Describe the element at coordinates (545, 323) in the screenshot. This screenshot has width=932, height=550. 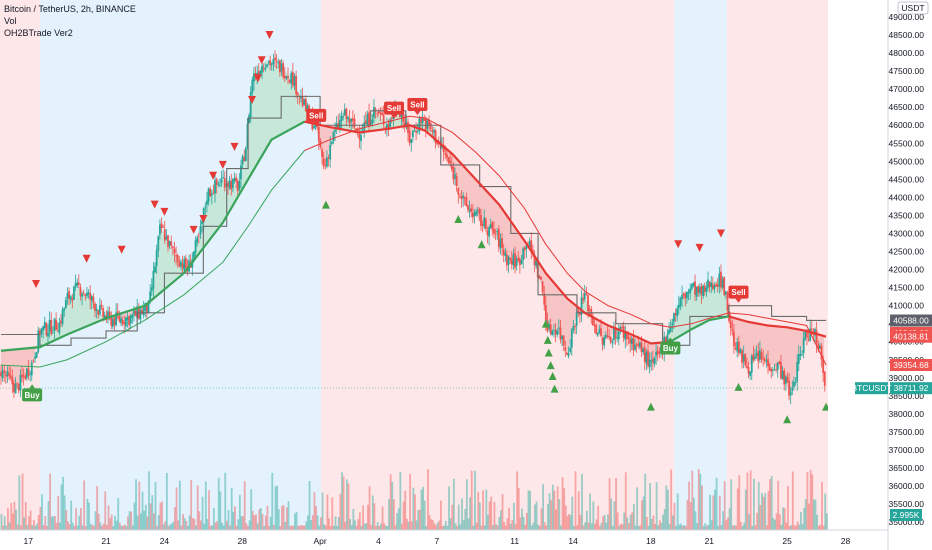
I see `buy-triangle` at that location.